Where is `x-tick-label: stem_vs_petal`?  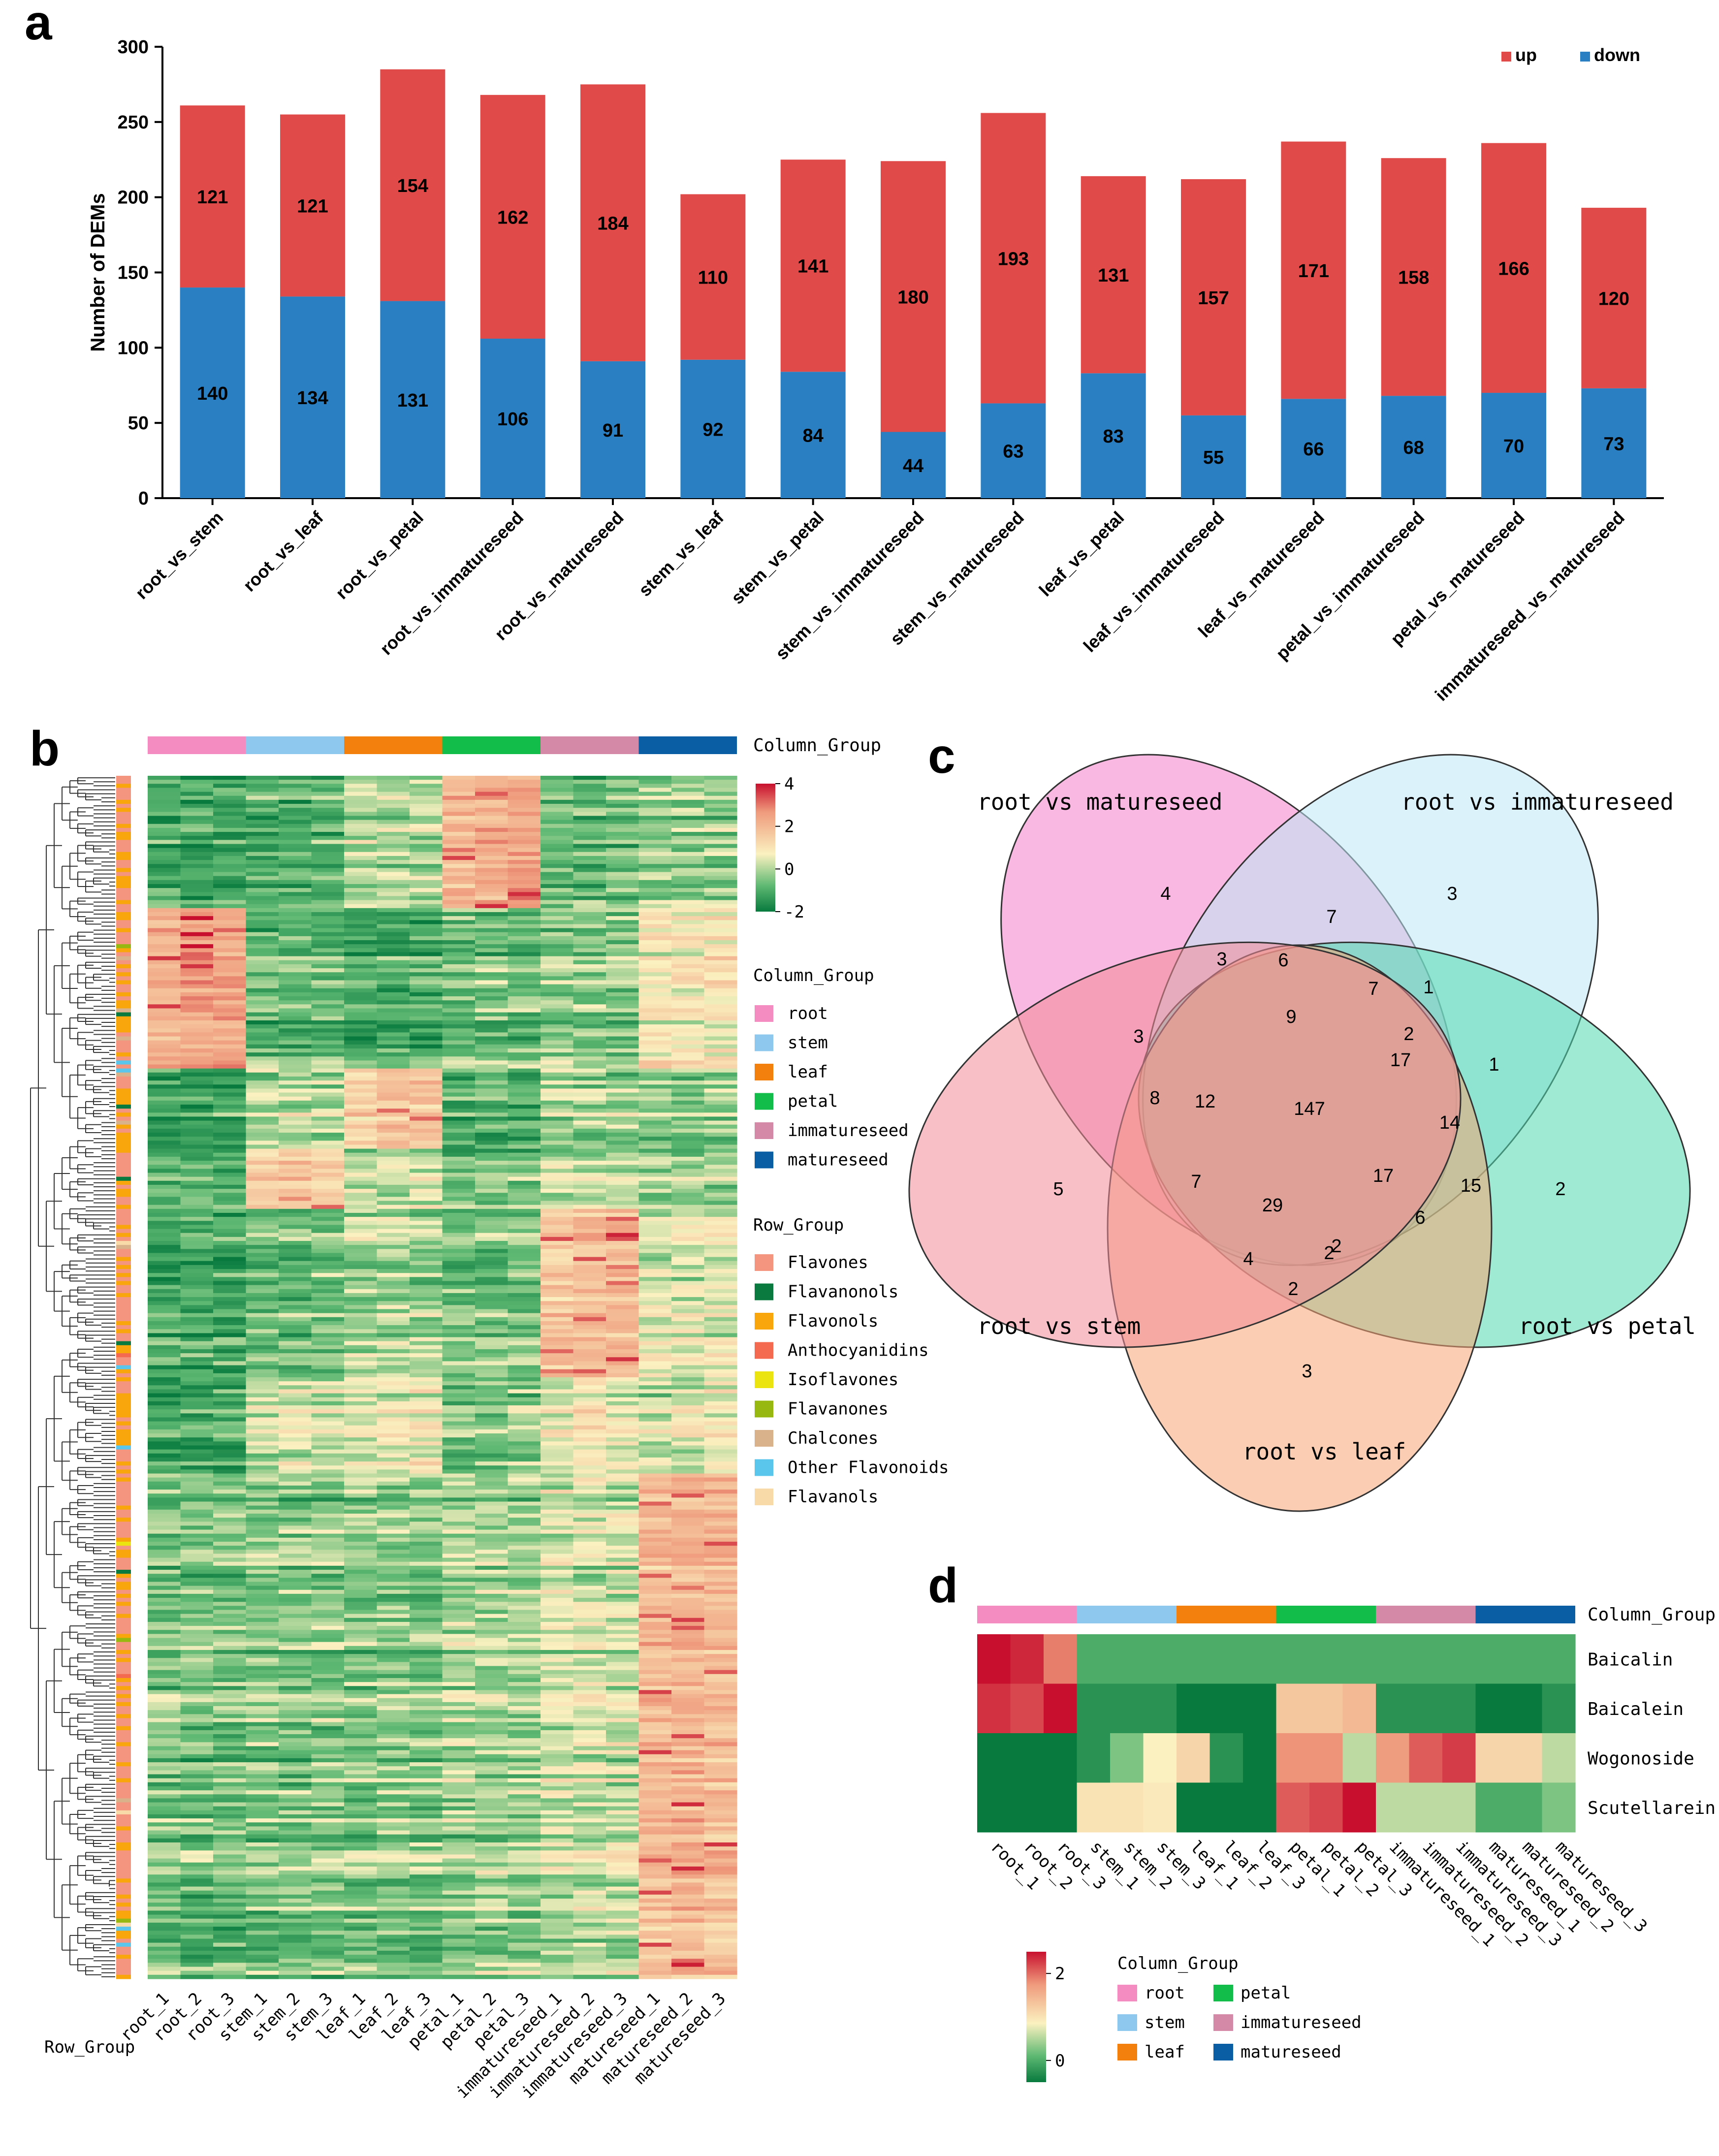
x-tick-label: stem_vs_petal is located at coordinates (778, 557).